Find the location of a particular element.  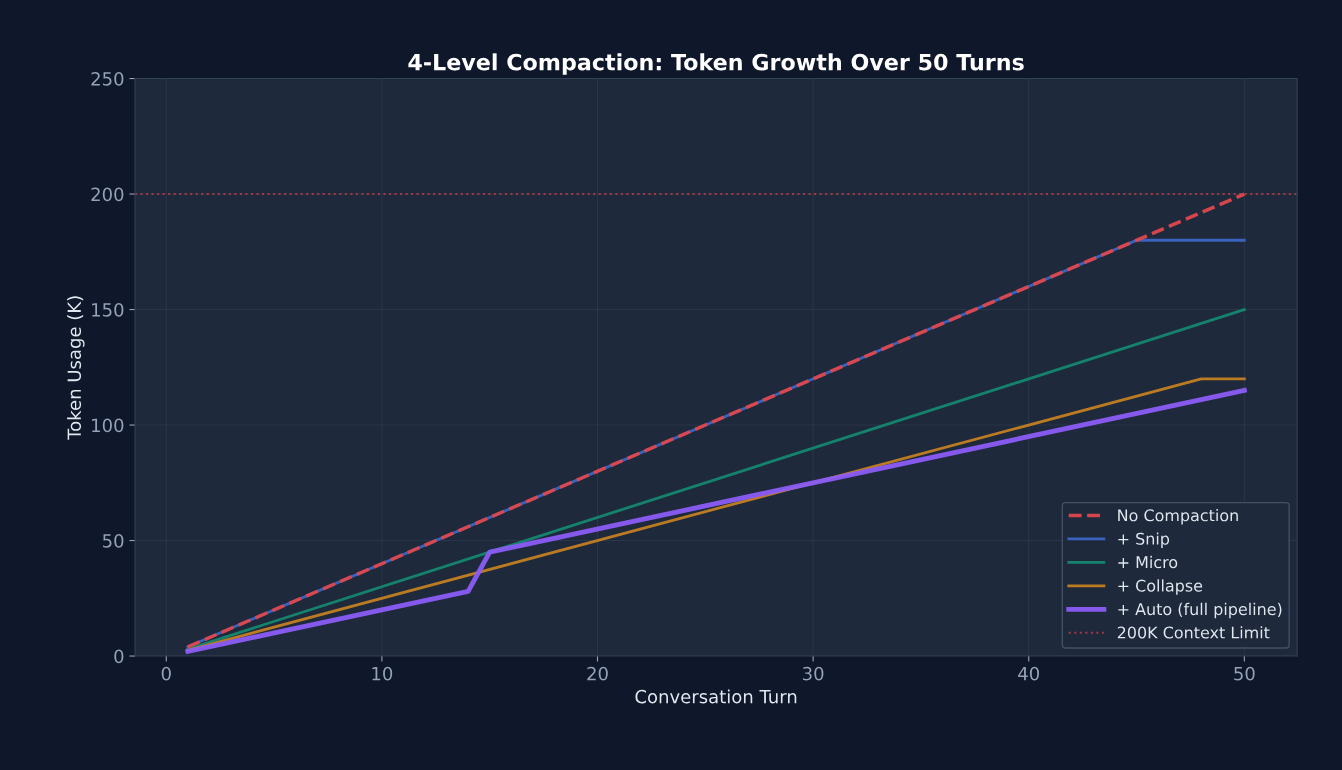

y-axis-title: Token Usage (K) is located at coordinates (76, 368).